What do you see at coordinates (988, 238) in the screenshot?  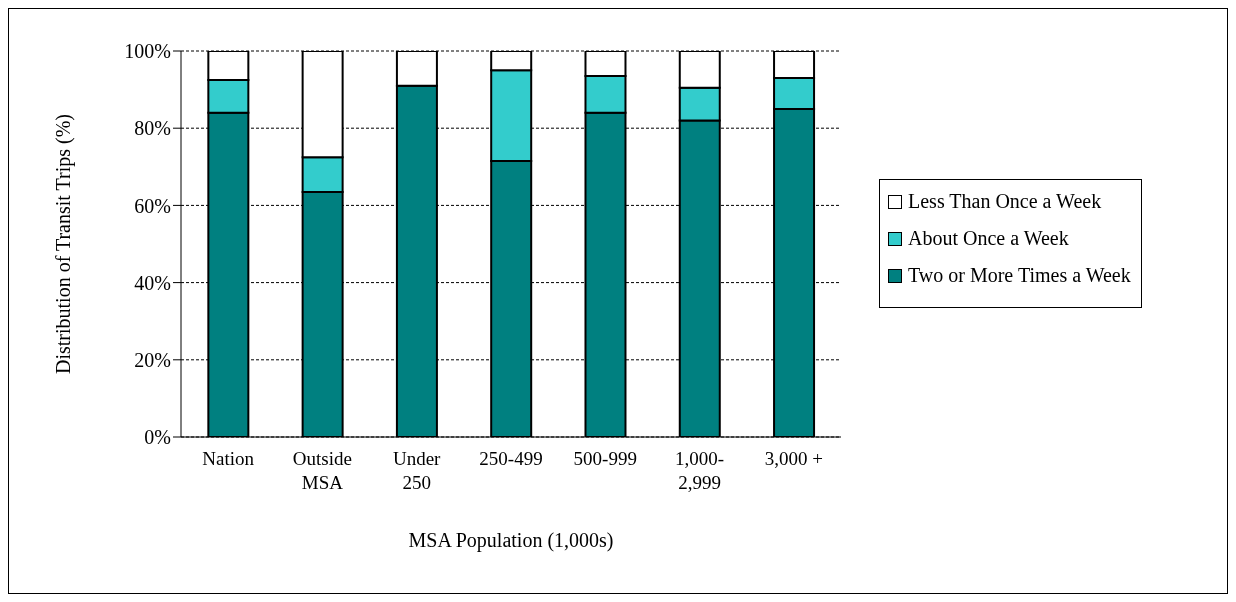 I see `legend-label: About Once a Week` at bounding box center [988, 238].